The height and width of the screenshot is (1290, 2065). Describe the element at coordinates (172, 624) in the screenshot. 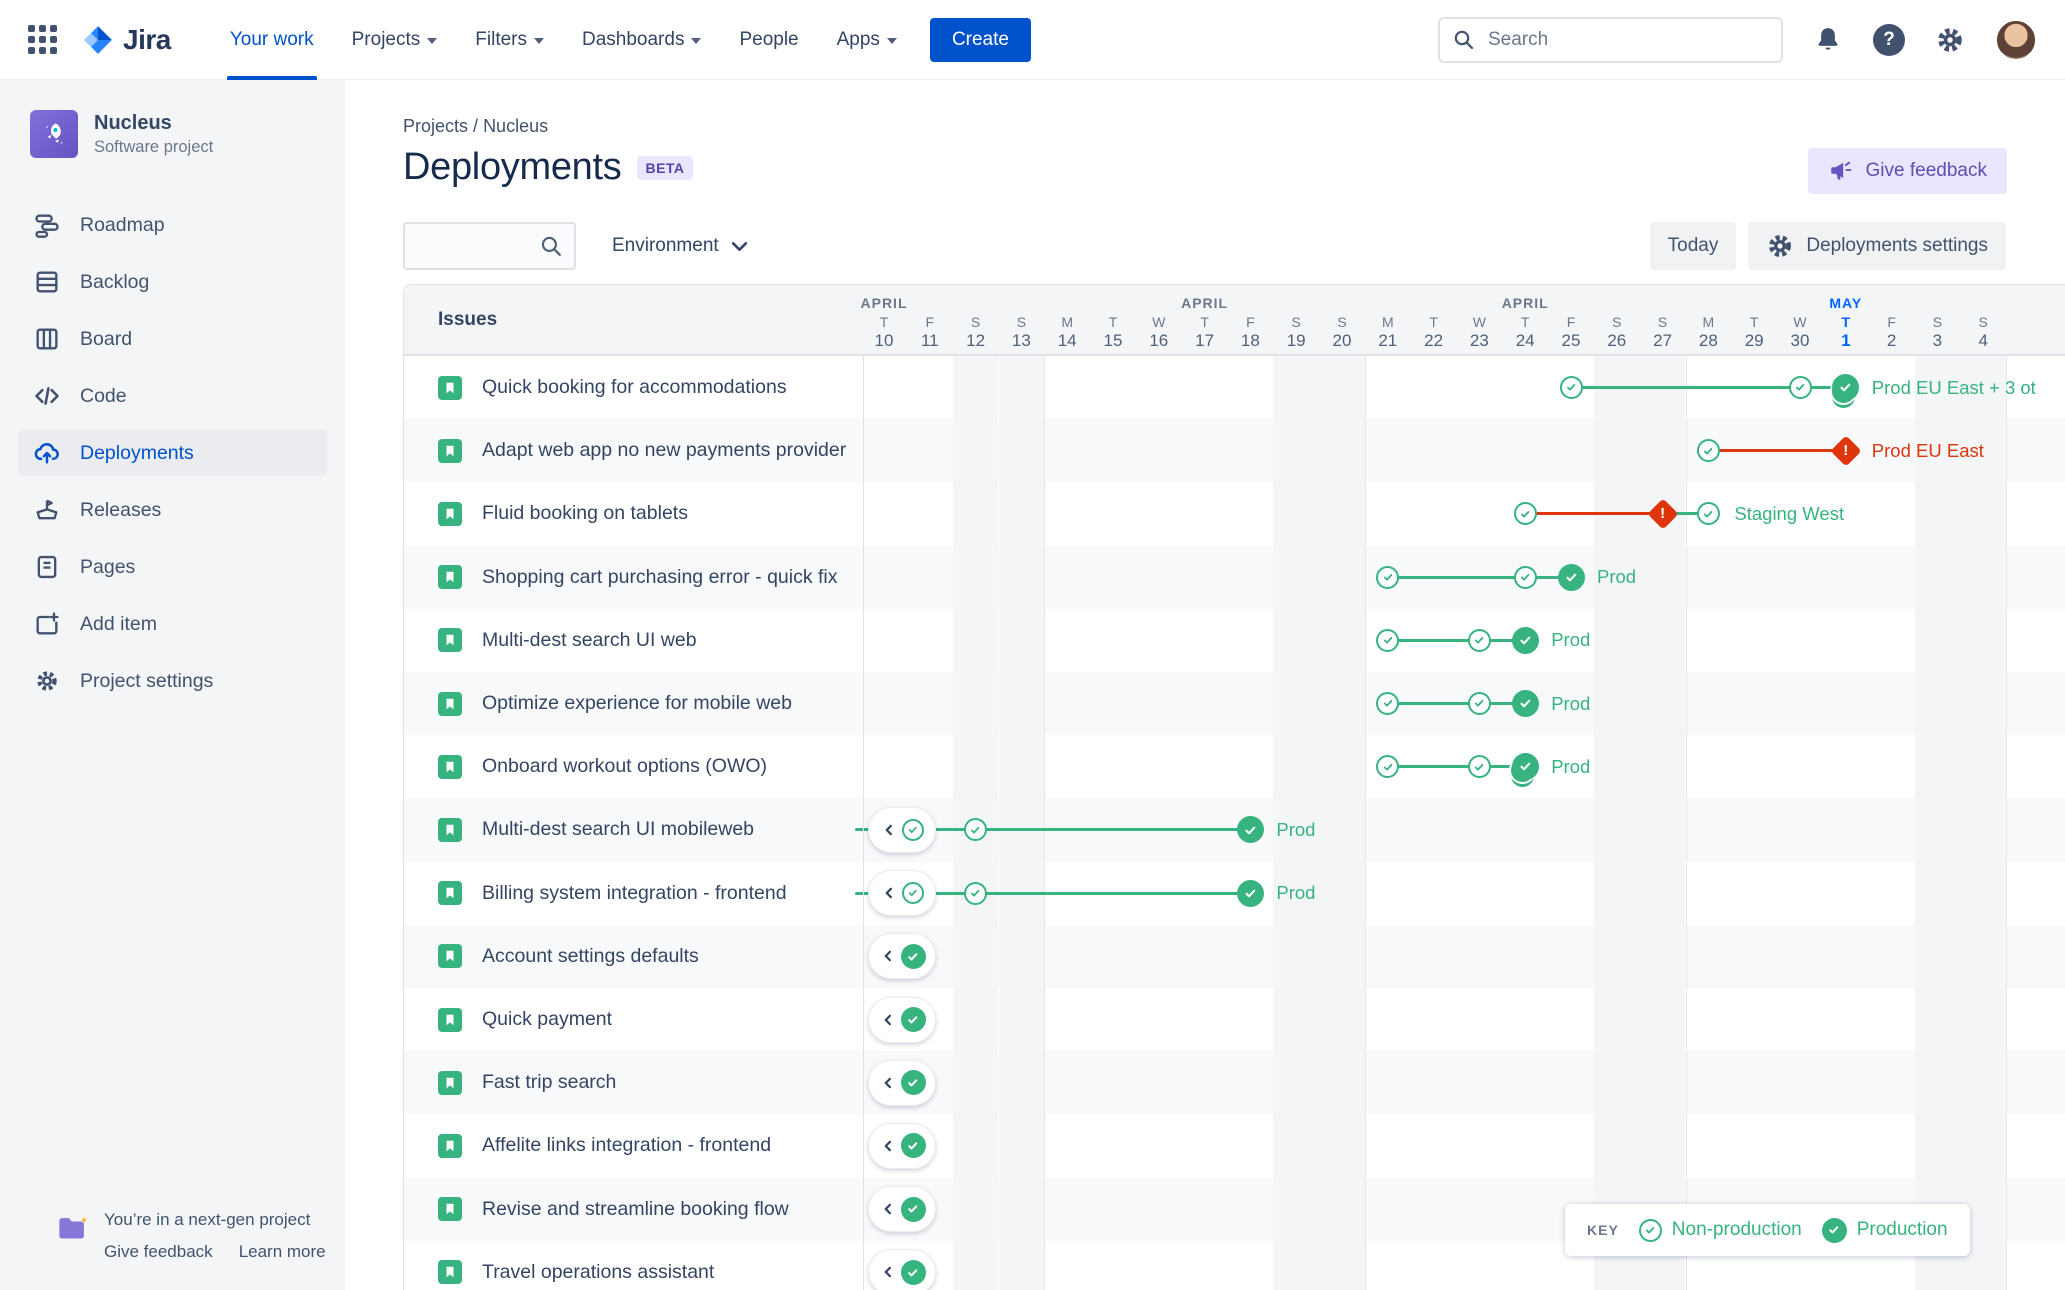

I see `sidebar-item-add-item: Add item` at that location.